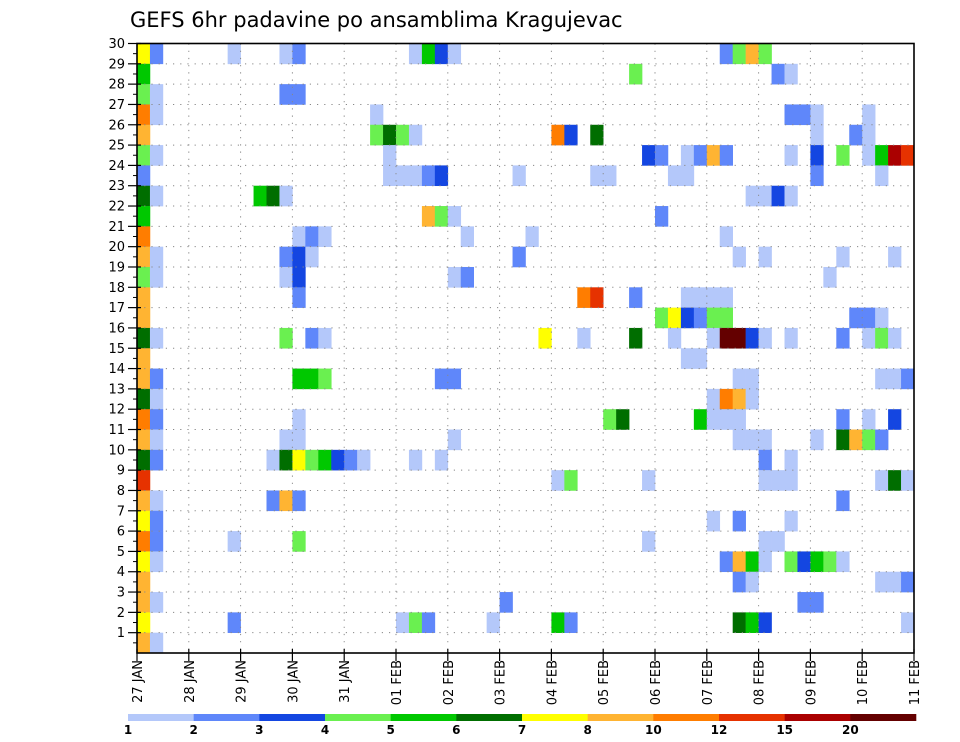 This screenshot has width=960, height=742. Describe the element at coordinates (116, 125) in the screenshot. I see `y-tick-label: 26` at that location.